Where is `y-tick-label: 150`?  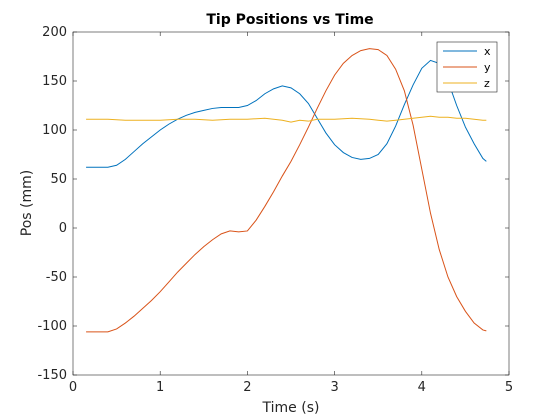
y-tick-label: 150 is located at coordinates (54, 81).